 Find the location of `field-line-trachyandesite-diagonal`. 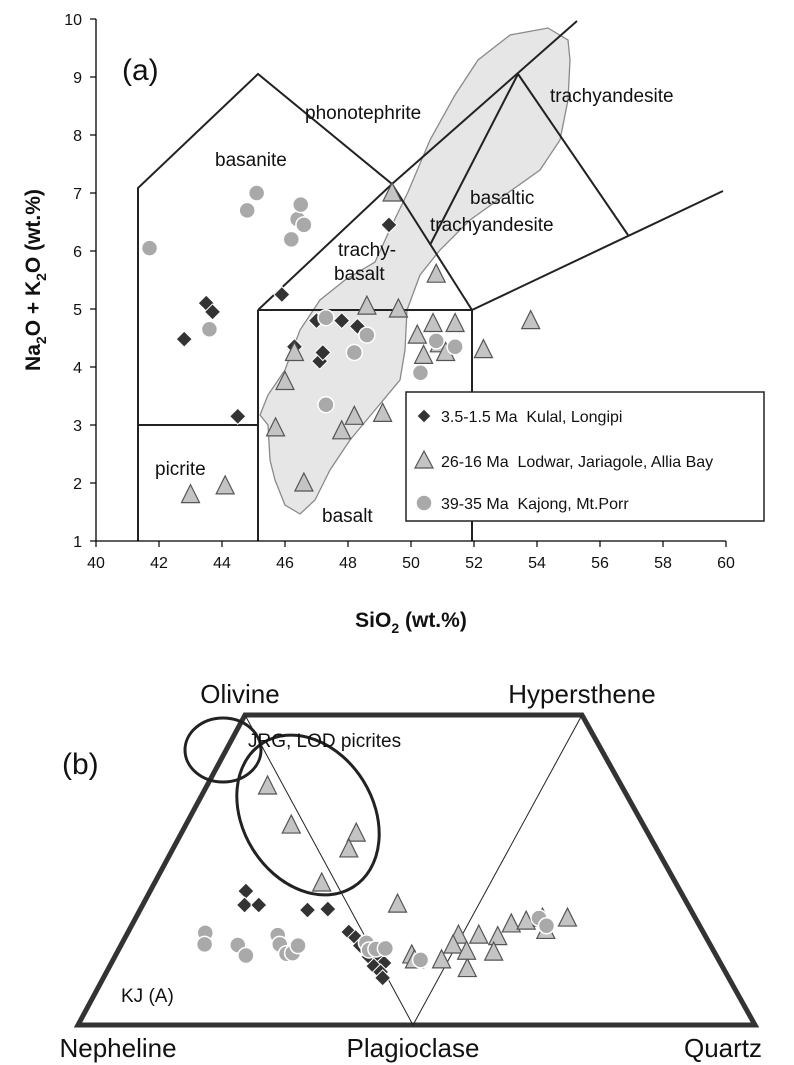

field-line-trachyandesite-diagonal is located at coordinates (573, 154).